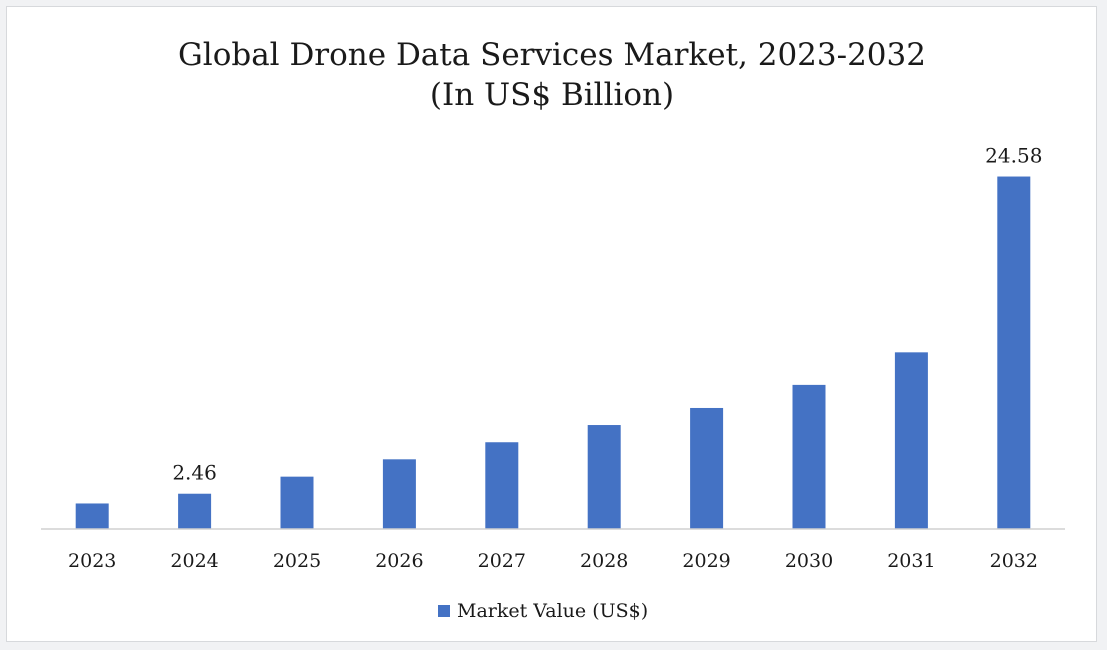 Image resolution: width=1107 pixels, height=650 pixels. What do you see at coordinates (194, 473) in the screenshot?
I see `data-label-2024: 2.46` at bounding box center [194, 473].